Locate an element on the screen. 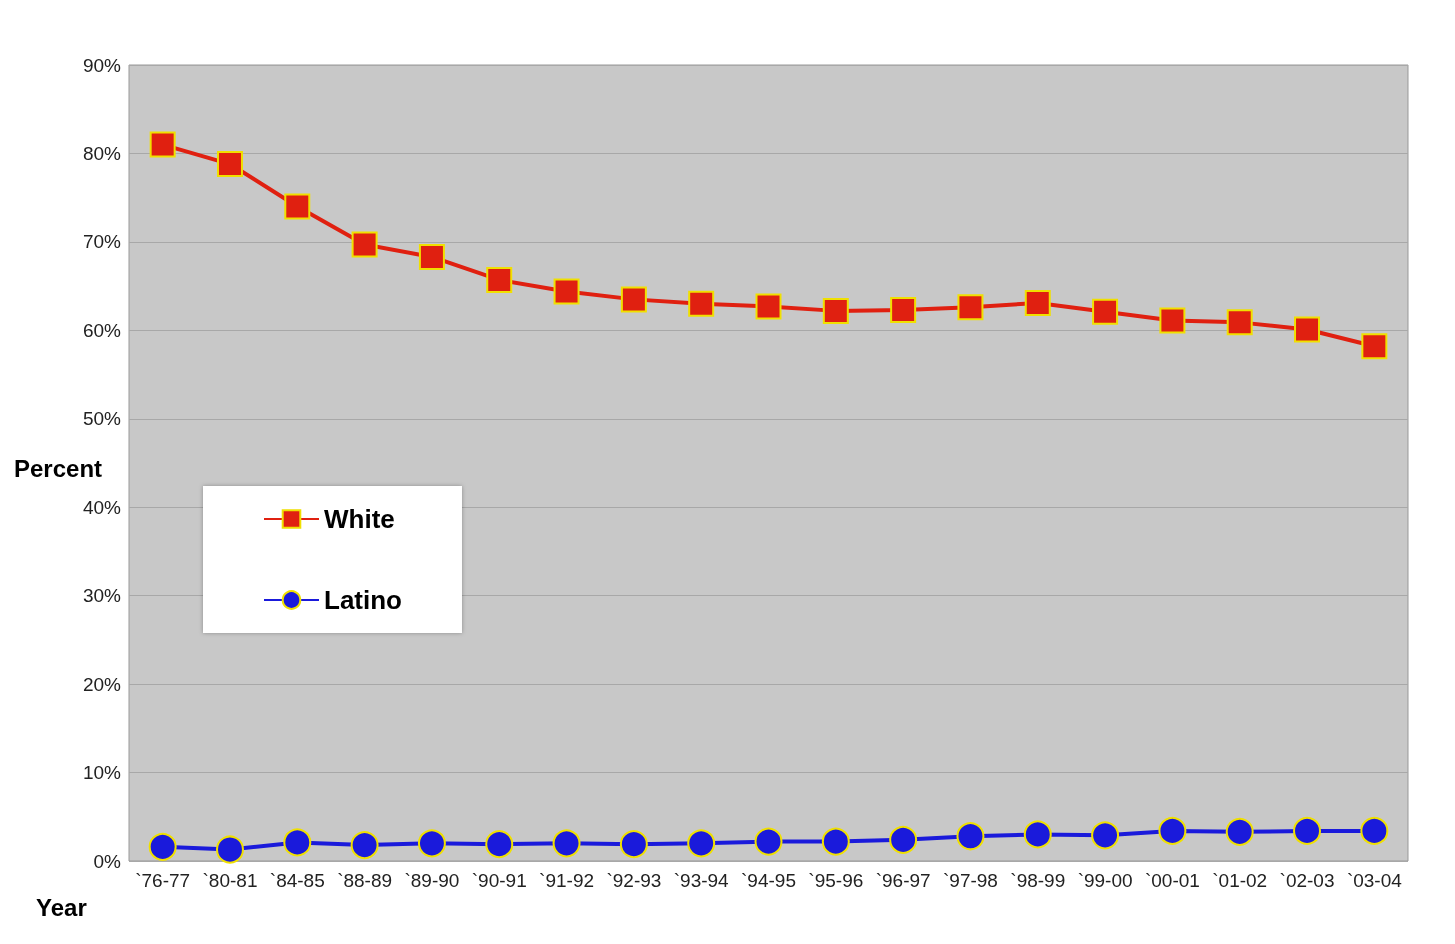  y-tick-label: 90% is located at coordinates (102, 65).